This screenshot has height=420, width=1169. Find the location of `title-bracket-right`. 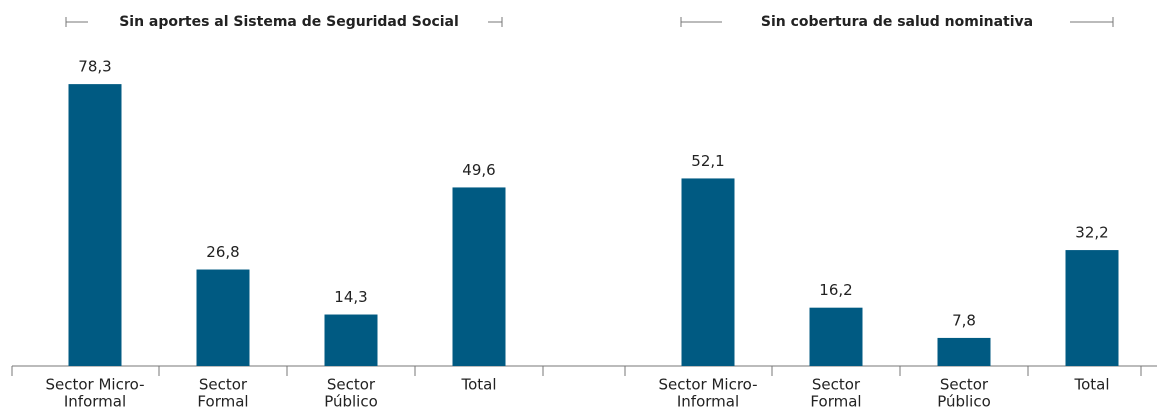

title-bracket-right is located at coordinates (897, 22).